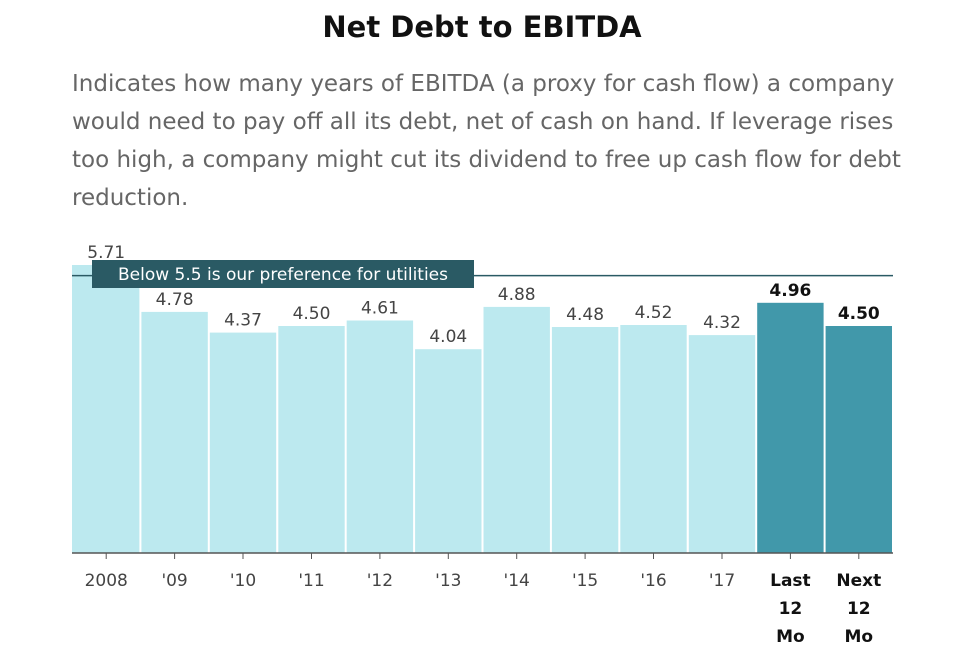  I want to click on x-tick-label: '12, so click(380, 581).